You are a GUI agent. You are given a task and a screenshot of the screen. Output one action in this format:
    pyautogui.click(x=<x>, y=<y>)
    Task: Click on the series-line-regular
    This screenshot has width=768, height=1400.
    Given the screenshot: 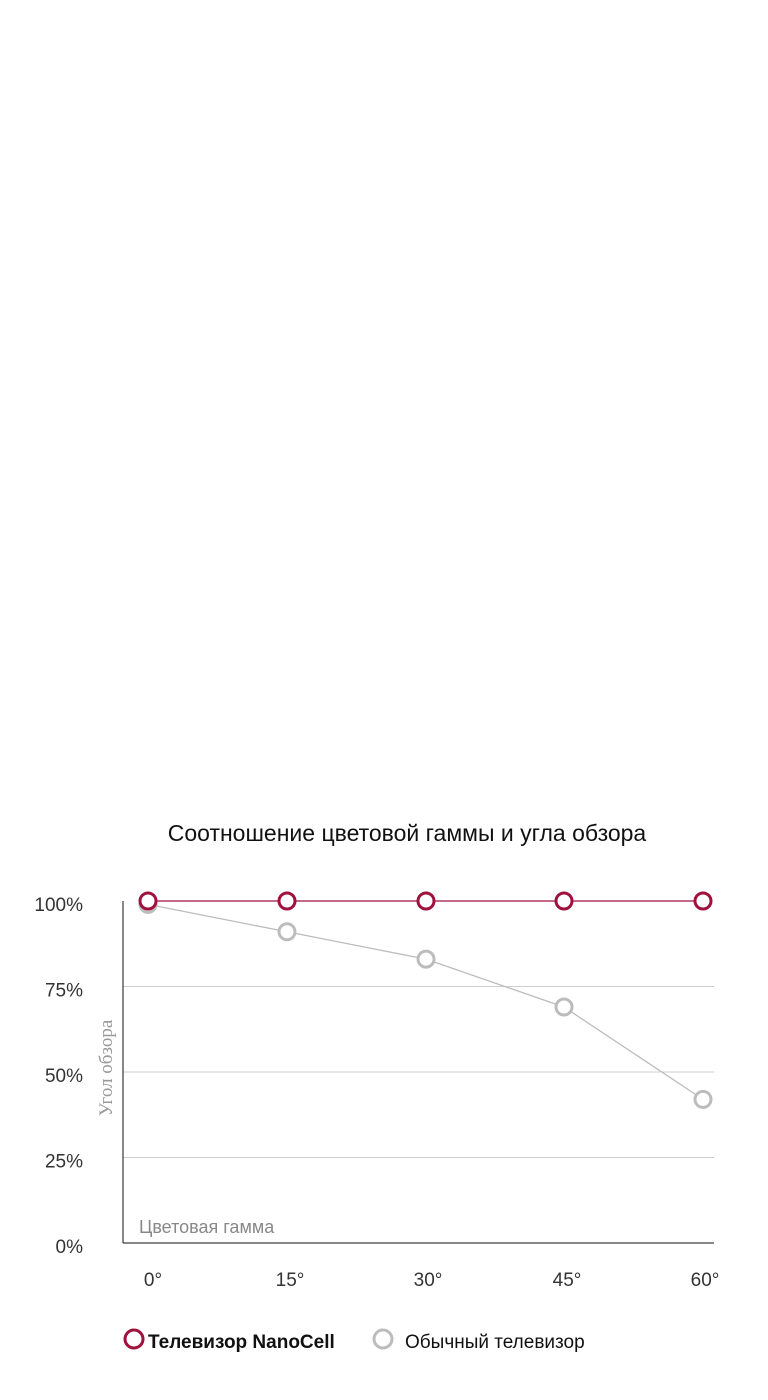 What is the action you would take?
    pyautogui.click(x=425, y=1001)
    